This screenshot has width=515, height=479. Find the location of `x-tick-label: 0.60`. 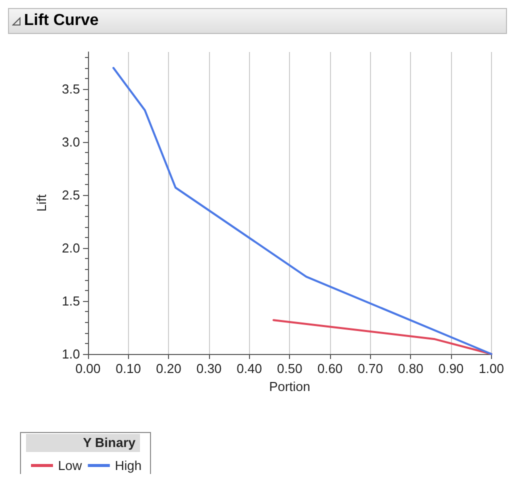

x-tick-label: 0.60 is located at coordinates (330, 368).